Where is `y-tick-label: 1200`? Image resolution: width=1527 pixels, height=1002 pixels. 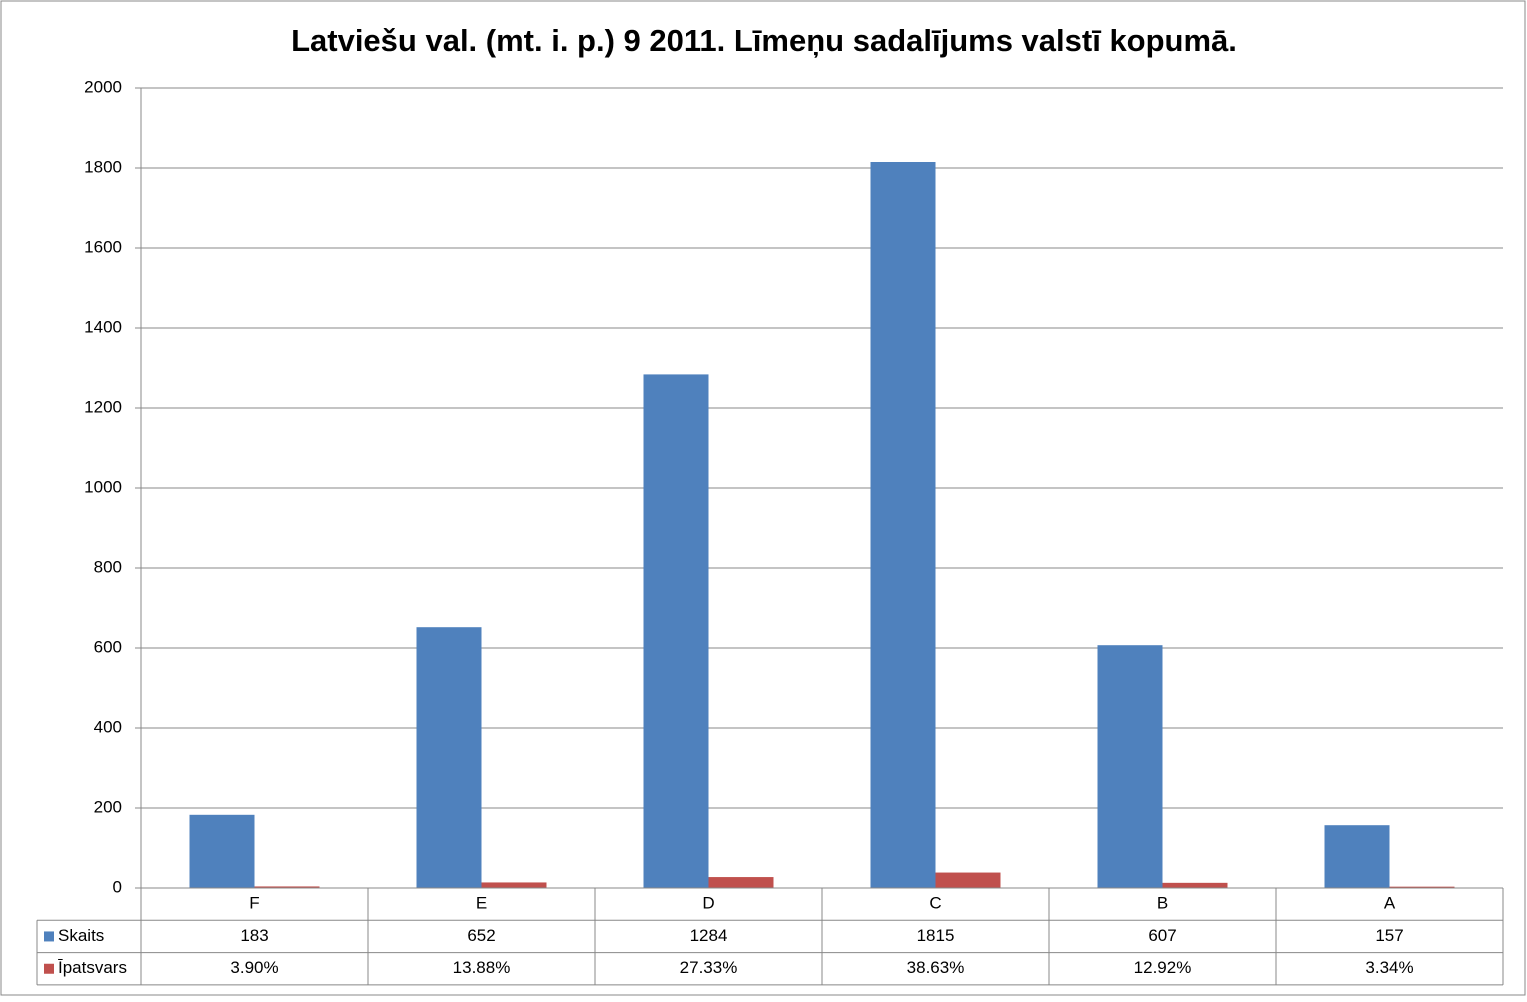 y-tick-label: 1200 is located at coordinates (103, 406).